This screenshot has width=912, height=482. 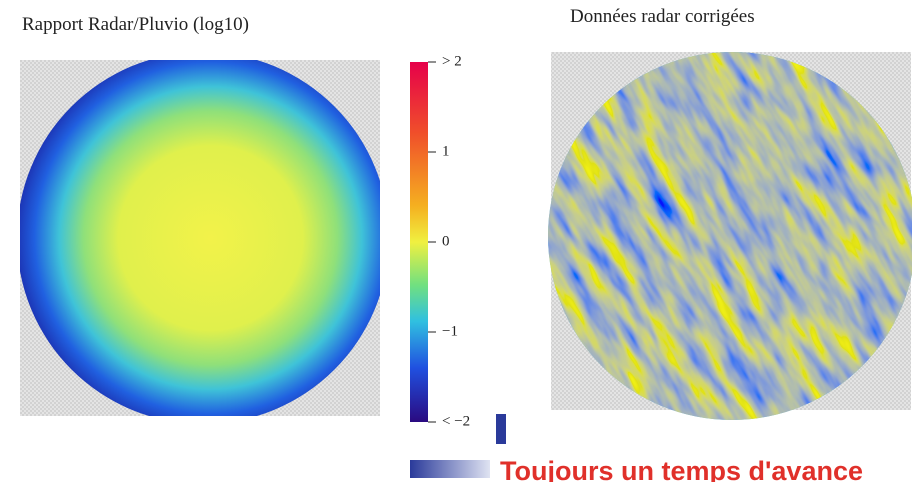 I want to click on right-title: Données radar corrigées, so click(x=662, y=16).